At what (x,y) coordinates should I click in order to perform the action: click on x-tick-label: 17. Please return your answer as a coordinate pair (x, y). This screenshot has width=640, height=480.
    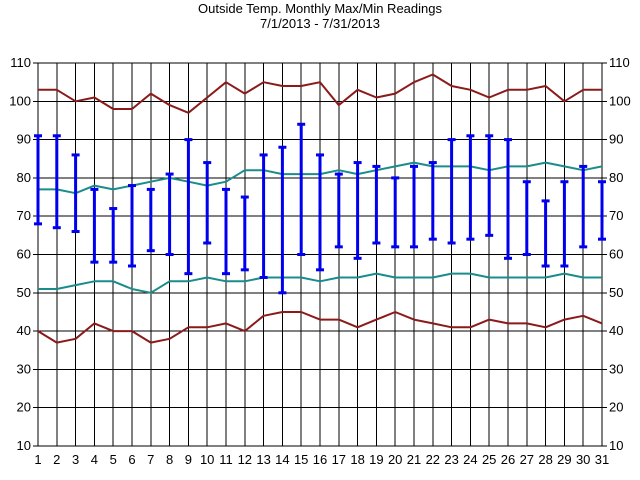
    Looking at the image, I should click on (339, 459).